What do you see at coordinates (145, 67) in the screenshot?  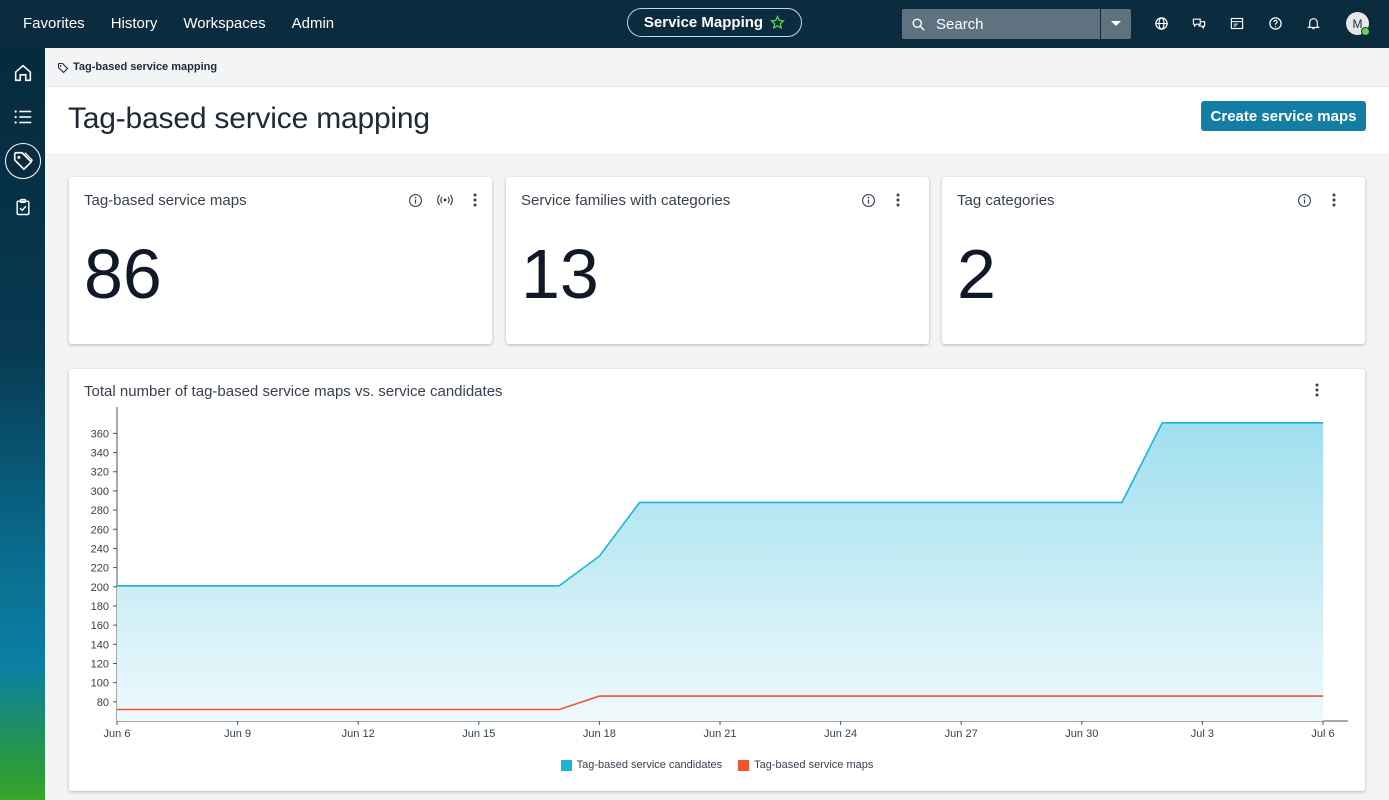 I see `breadcrumb-item: Tag-based service mapping` at bounding box center [145, 67].